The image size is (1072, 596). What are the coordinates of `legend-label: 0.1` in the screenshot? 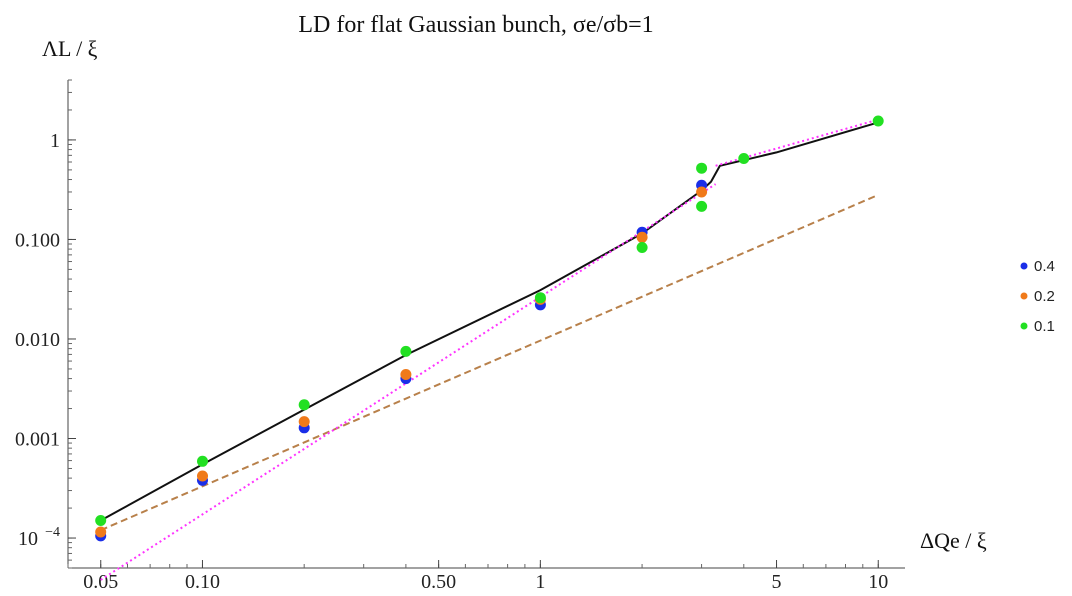 It's located at (1044, 326).